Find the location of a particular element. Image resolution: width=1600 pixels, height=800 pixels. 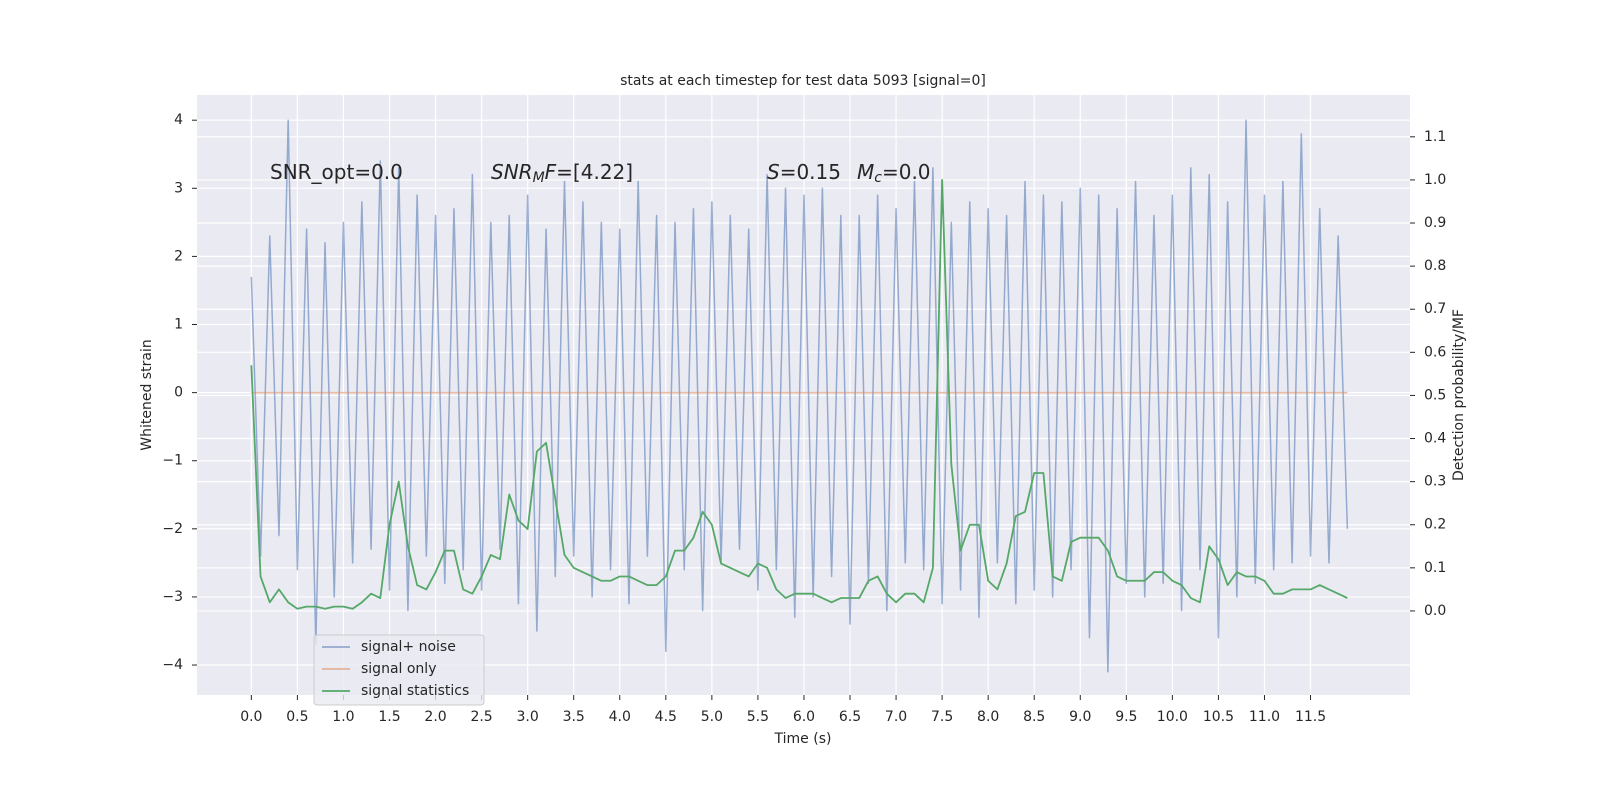

y2-tick-label: 0.9 is located at coordinates (1435, 223).